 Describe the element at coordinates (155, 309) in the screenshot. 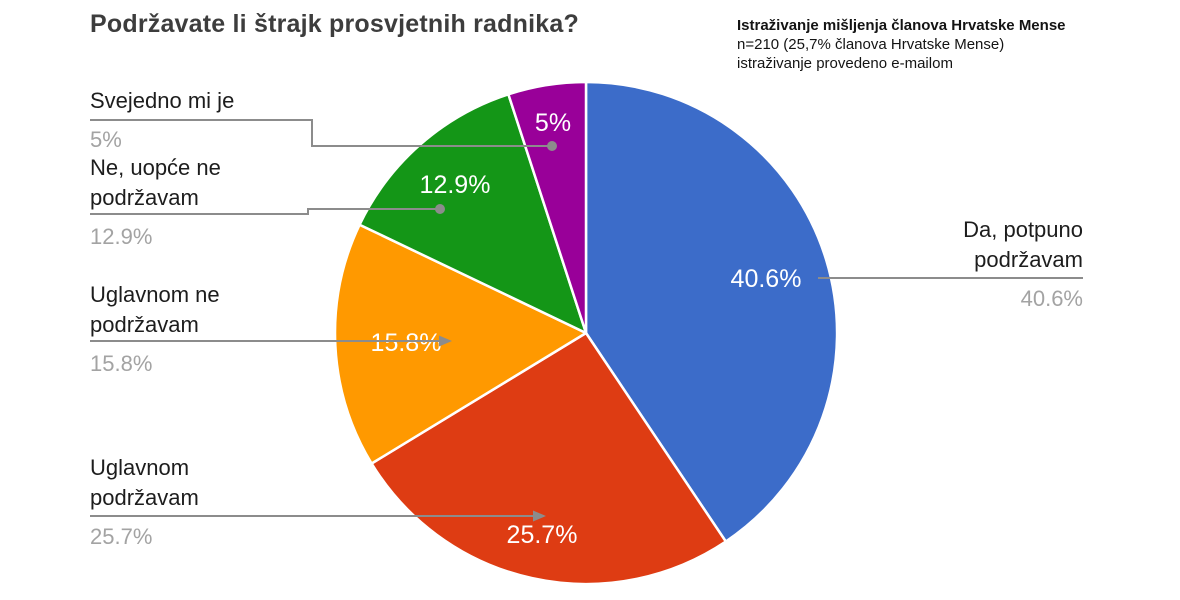

I see `callout-label: Uglavnom ne podržavam` at that location.